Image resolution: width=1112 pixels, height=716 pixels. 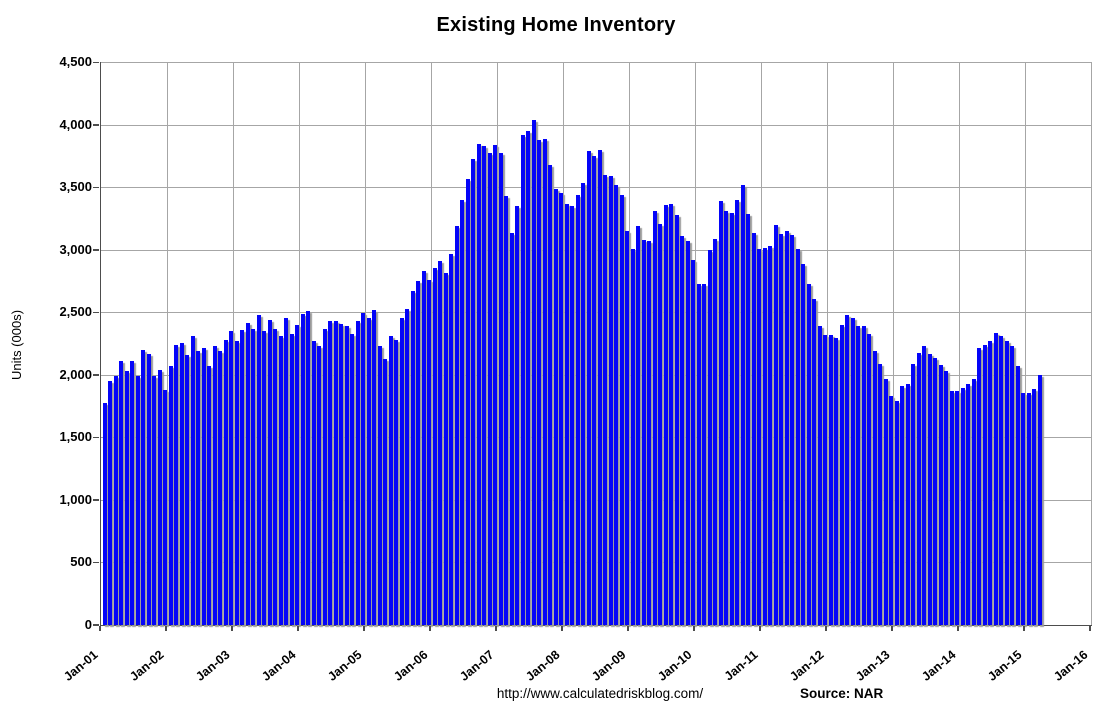 What do you see at coordinates (556, 25) in the screenshot?
I see `chart-title: Existing Home Inventory` at bounding box center [556, 25].